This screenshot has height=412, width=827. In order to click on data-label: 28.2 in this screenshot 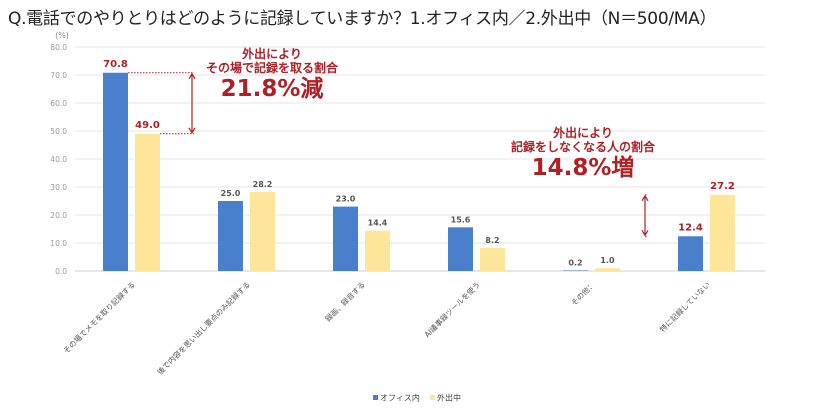, I will do `click(263, 184)`.